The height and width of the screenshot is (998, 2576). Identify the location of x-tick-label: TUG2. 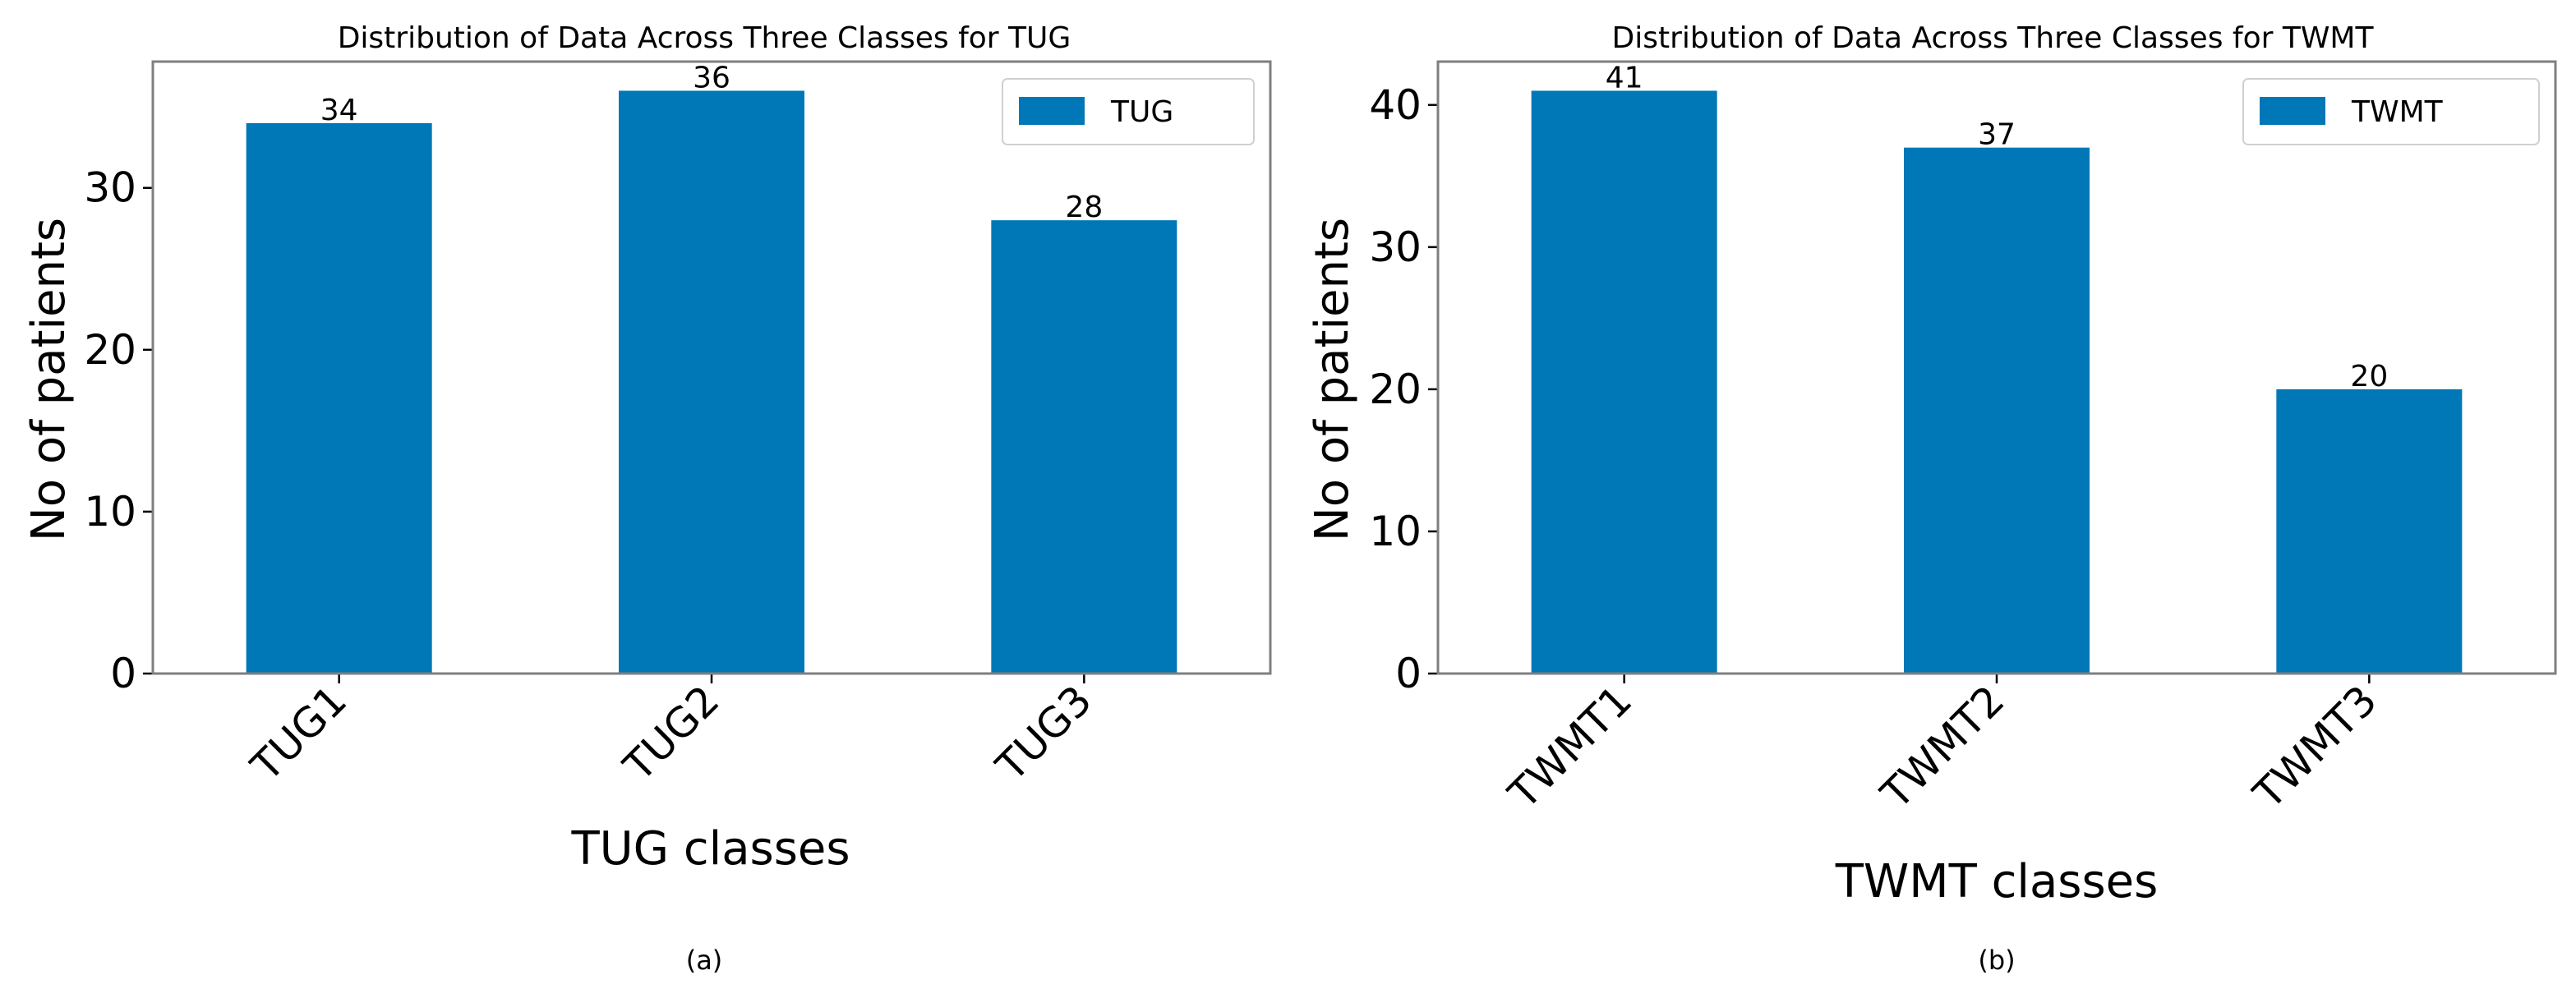
(671, 733).